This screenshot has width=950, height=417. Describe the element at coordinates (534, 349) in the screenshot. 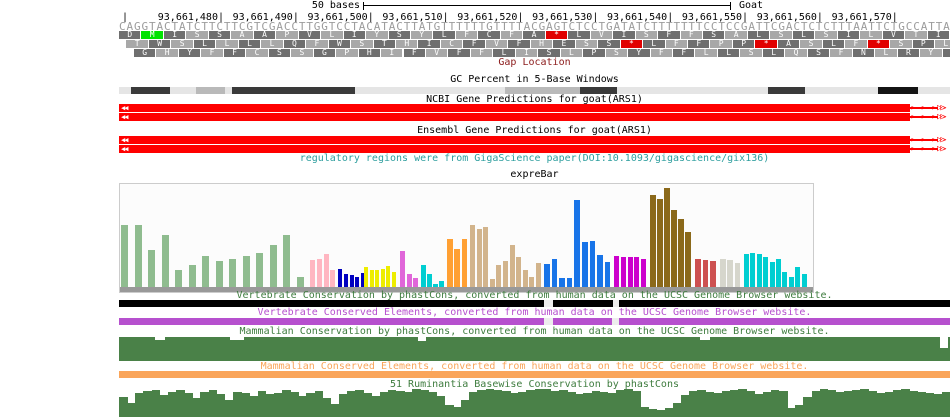

I see `mammalian-conservation-track` at that location.